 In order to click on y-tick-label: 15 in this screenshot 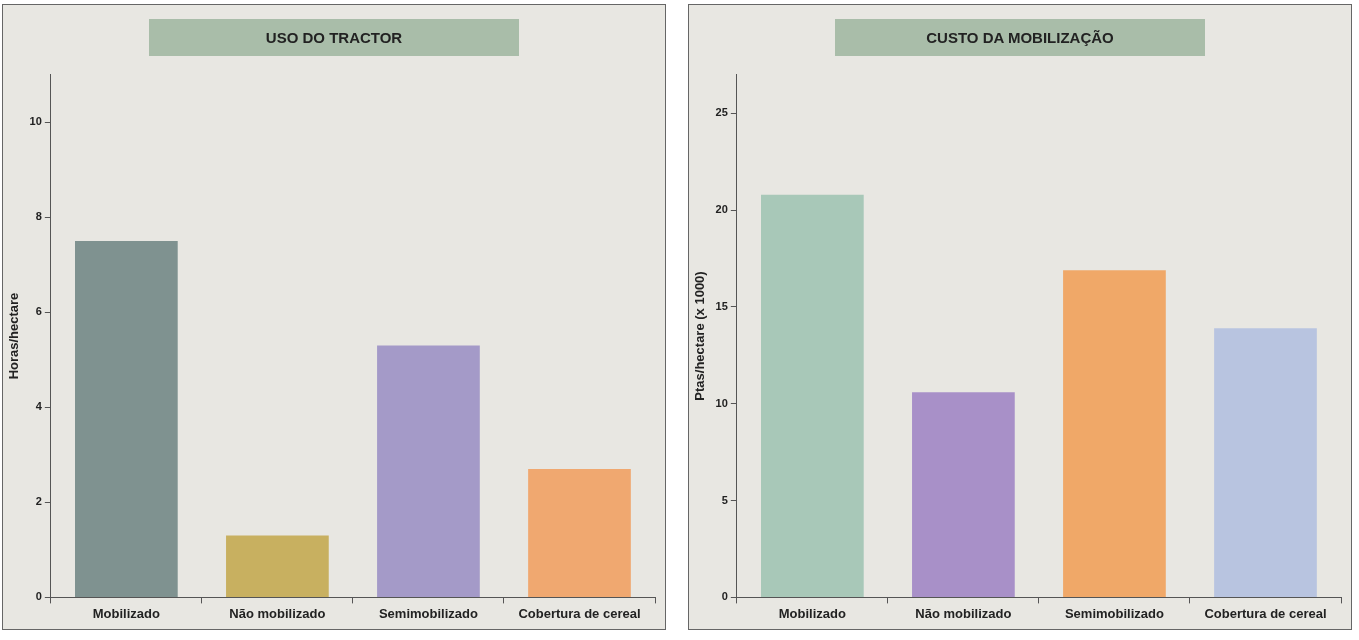, I will do `click(721, 305)`.